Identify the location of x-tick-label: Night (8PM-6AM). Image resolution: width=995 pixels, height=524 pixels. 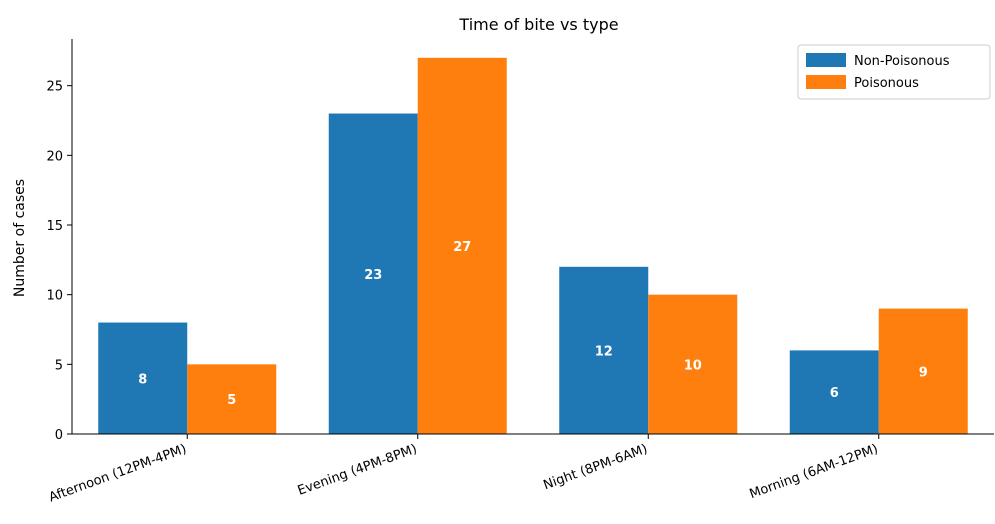
(595, 468).